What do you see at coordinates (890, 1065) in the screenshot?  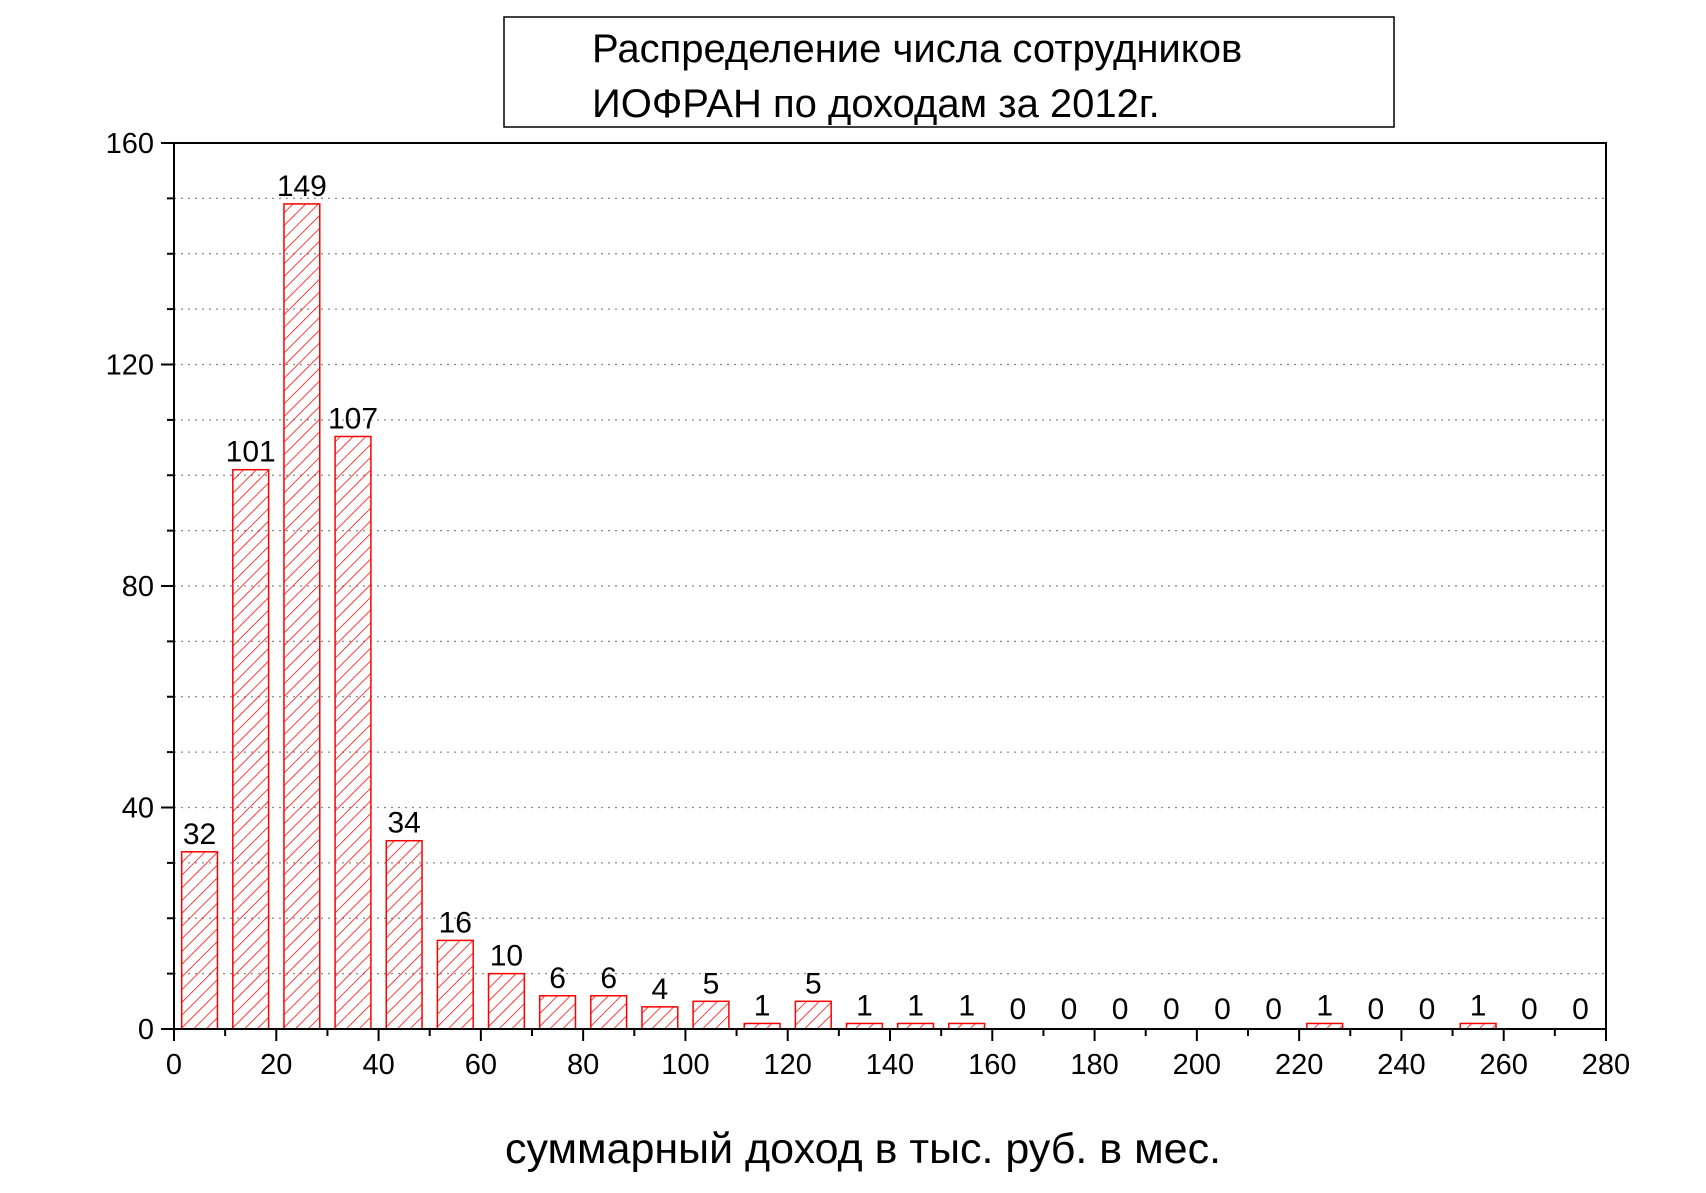 I see `x-tick-label: 140` at bounding box center [890, 1065].